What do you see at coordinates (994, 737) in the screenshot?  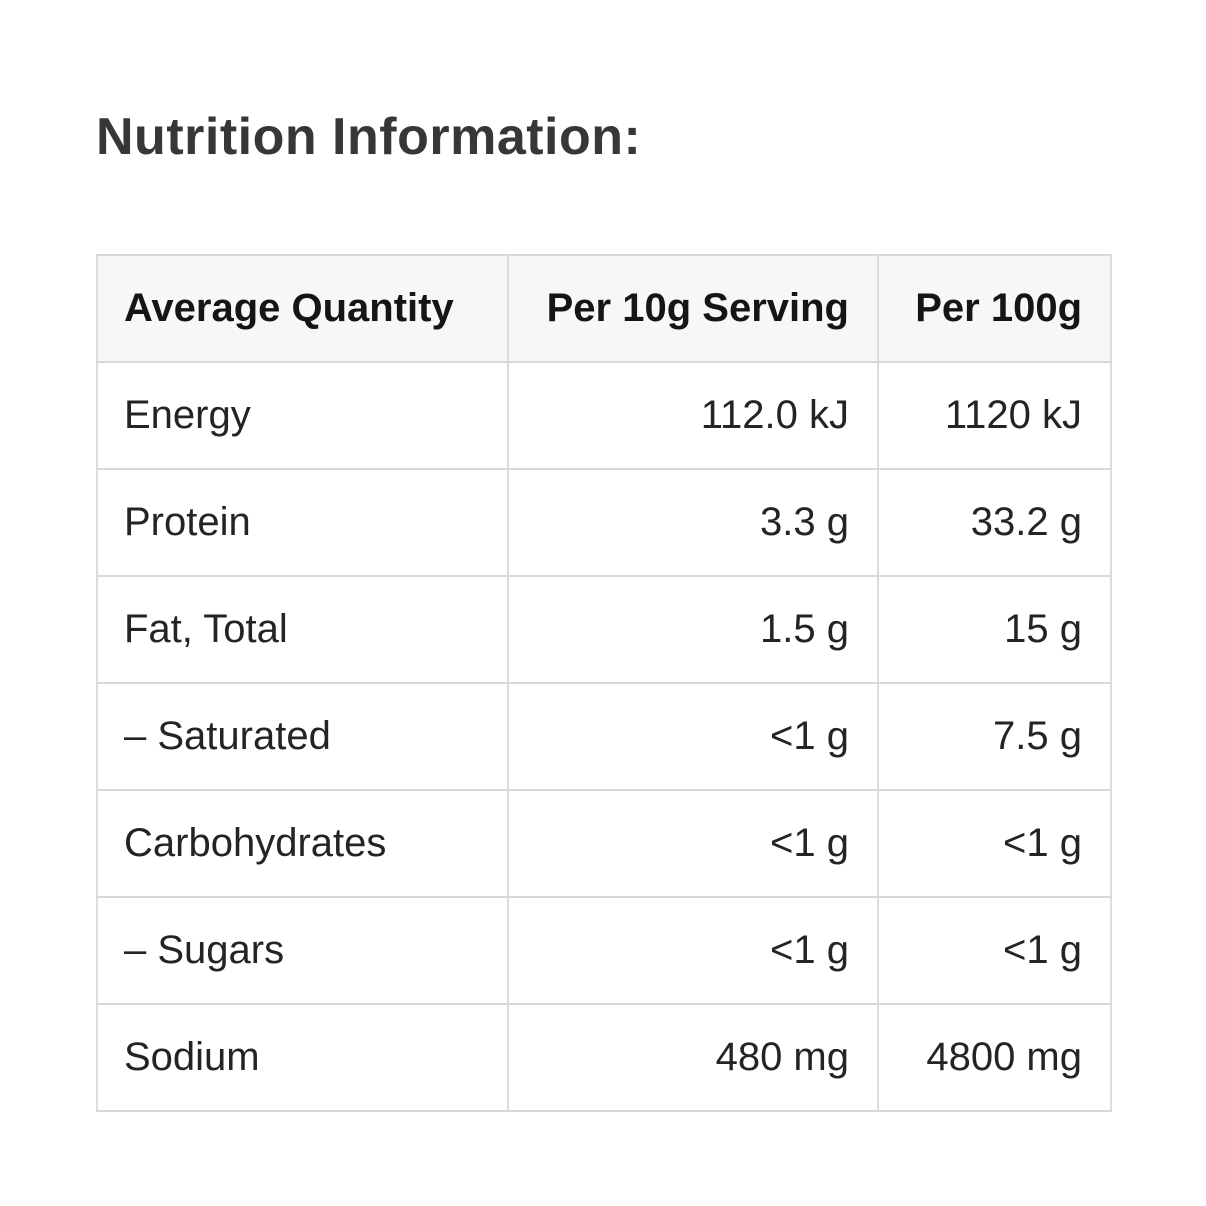 I see `value-per-100g: 7.5 g` at bounding box center [994, 737].